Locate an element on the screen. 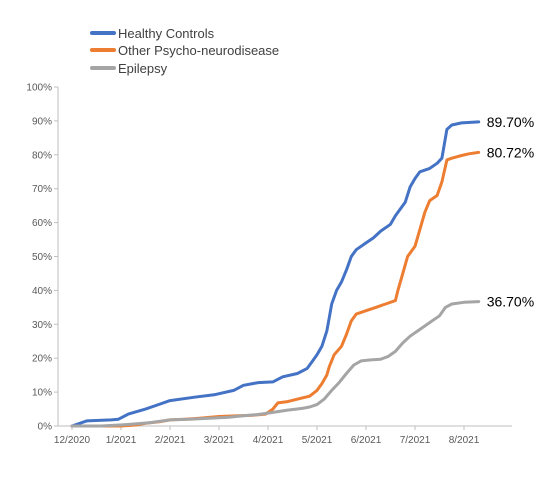 The height and width of the screenshot is (480, 547). x-tick-label: 8/2021 is located at coordinates (464, 440).